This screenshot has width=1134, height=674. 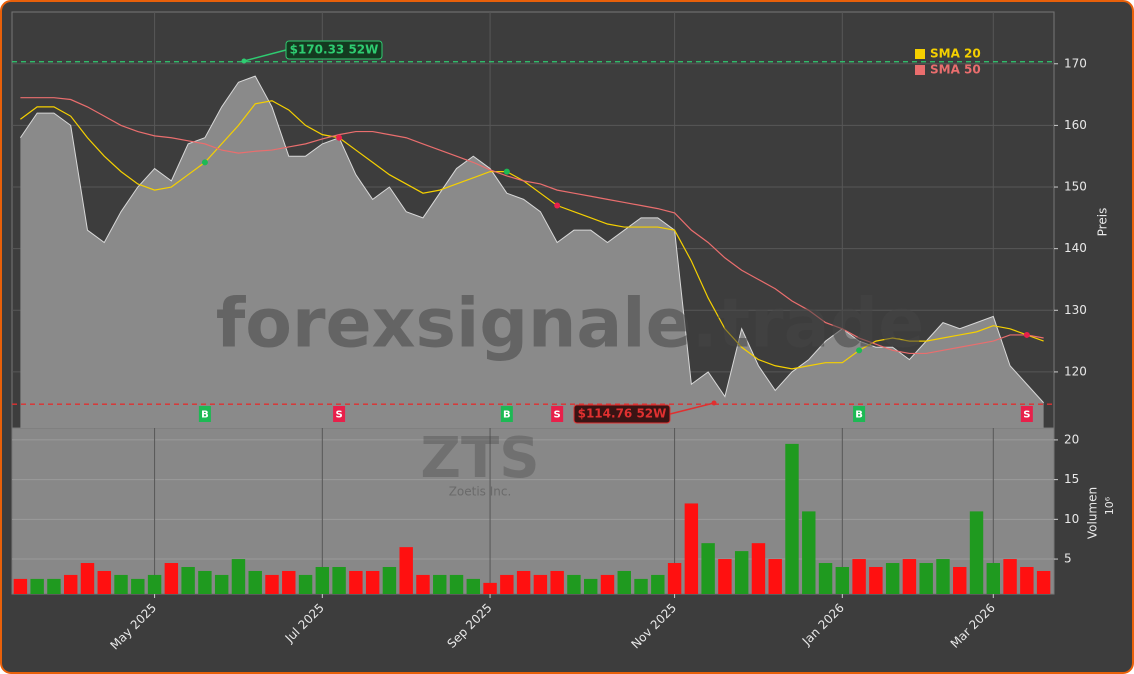 I want to click on annotation-label: $114.76 52W, so click(x=622, y=414).